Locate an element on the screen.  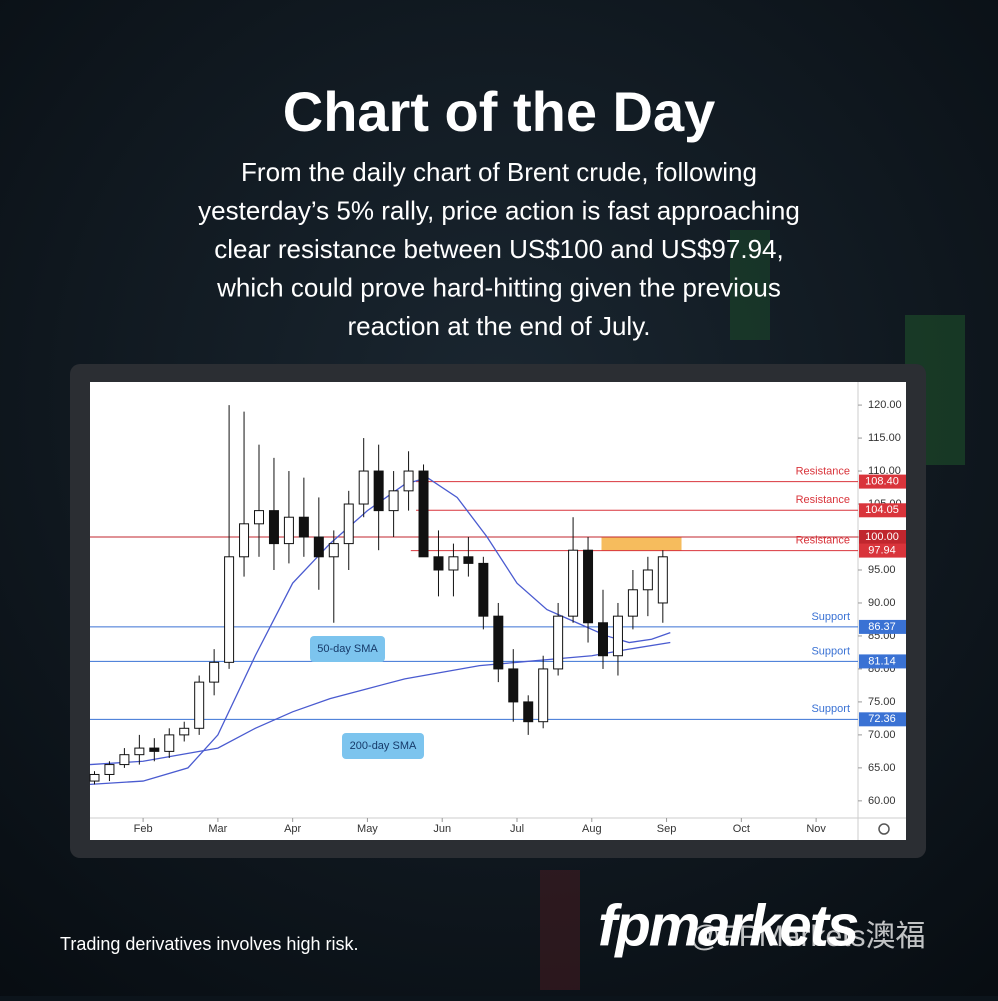
title: Chart of the Day is located at coordinates (499, 111).